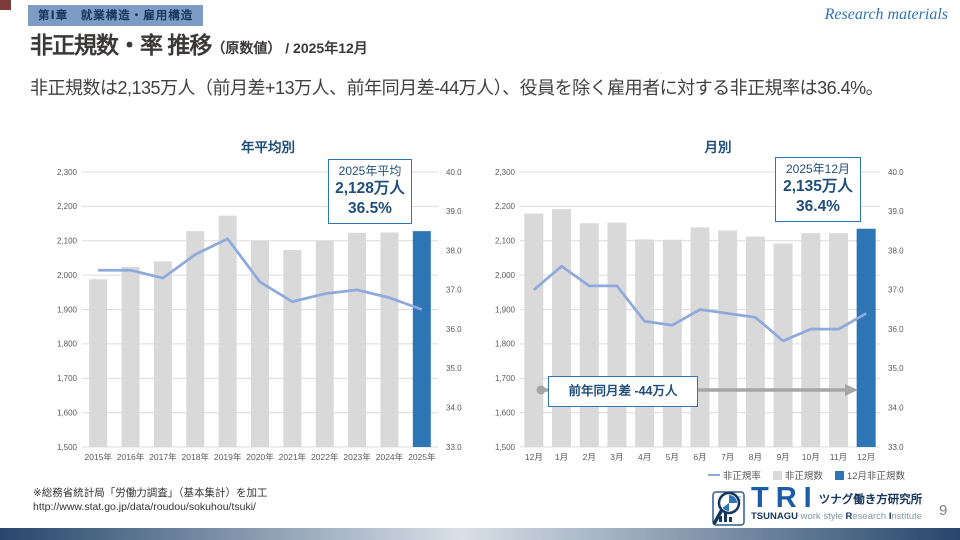  What do you see at coordinates (325, 457) in the screenshot?
I see `svg-text: 2022年` at bounding box center [325, 457].